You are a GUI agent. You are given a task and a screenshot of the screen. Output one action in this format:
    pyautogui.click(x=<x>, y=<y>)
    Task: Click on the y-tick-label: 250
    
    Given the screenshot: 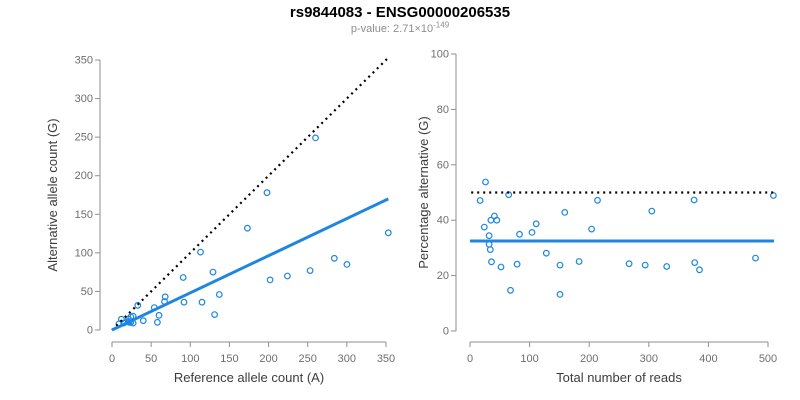 What is the action you would take?
    pyautogui.click(x=84, y=138)
    